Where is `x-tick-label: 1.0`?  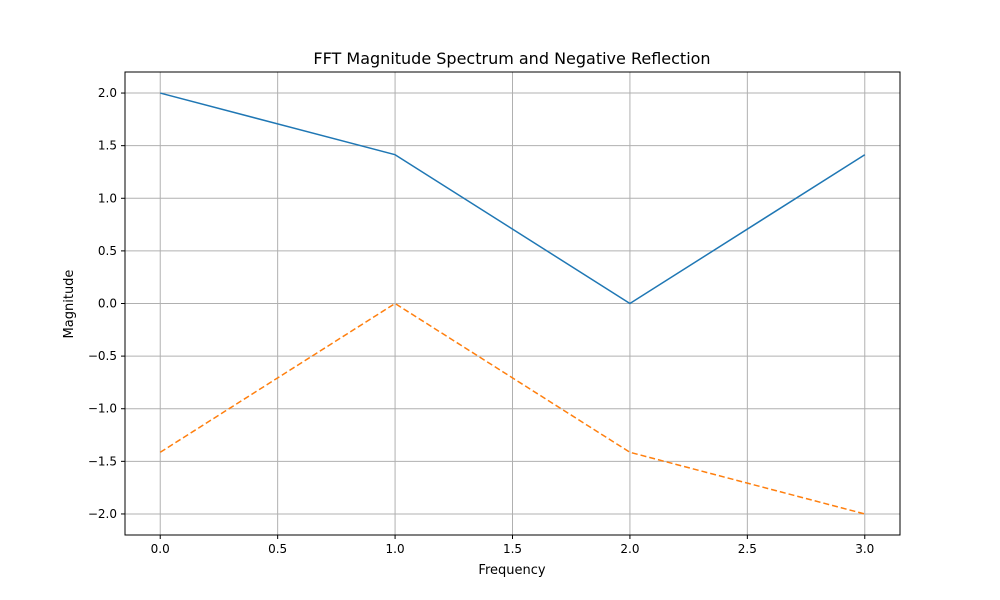 x-tick-label: 1.0 is located at coordinates (395, 549).